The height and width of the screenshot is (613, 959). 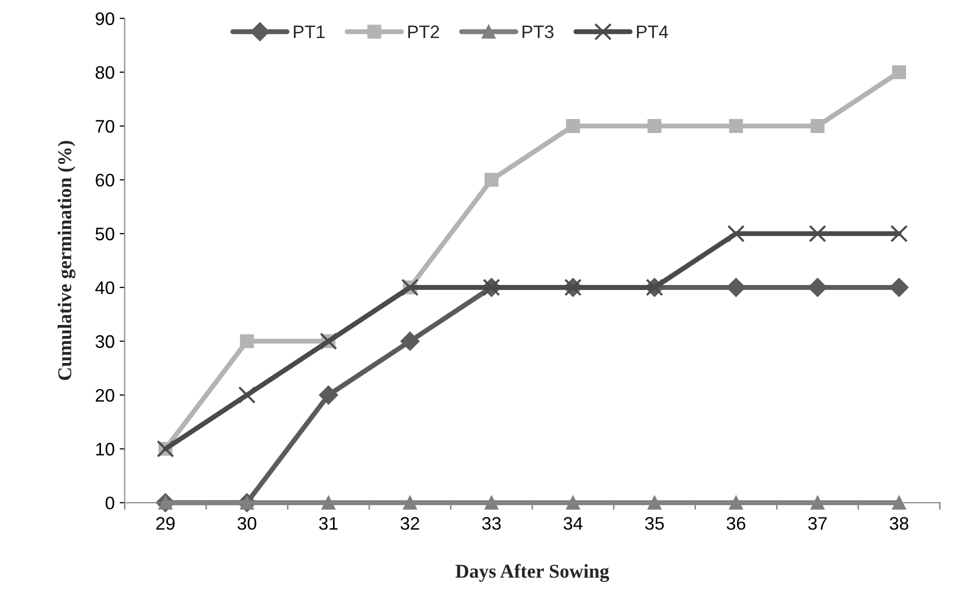 What do you see at coordinates (899, 523) in the screenshot?
I see `x-tick-label: 38` at bounding box center [899, 523].